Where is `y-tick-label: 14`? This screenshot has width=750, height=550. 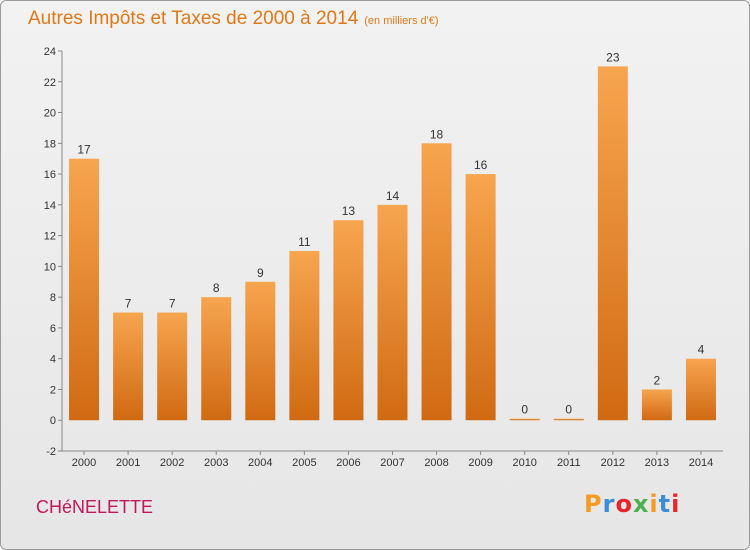
y-tick-label: 14 is located at coordinates (50, 206).